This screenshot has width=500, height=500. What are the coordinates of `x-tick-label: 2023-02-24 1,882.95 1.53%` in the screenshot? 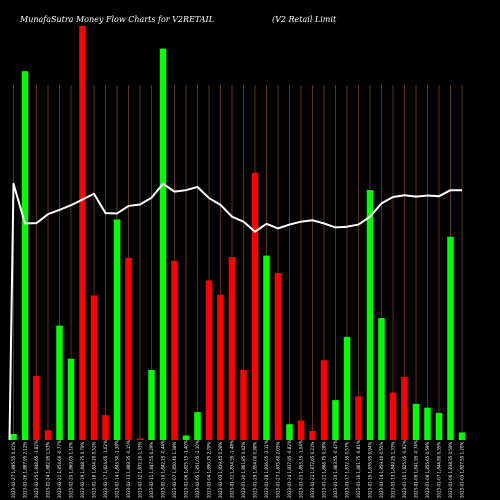 It's located at (48, 469).